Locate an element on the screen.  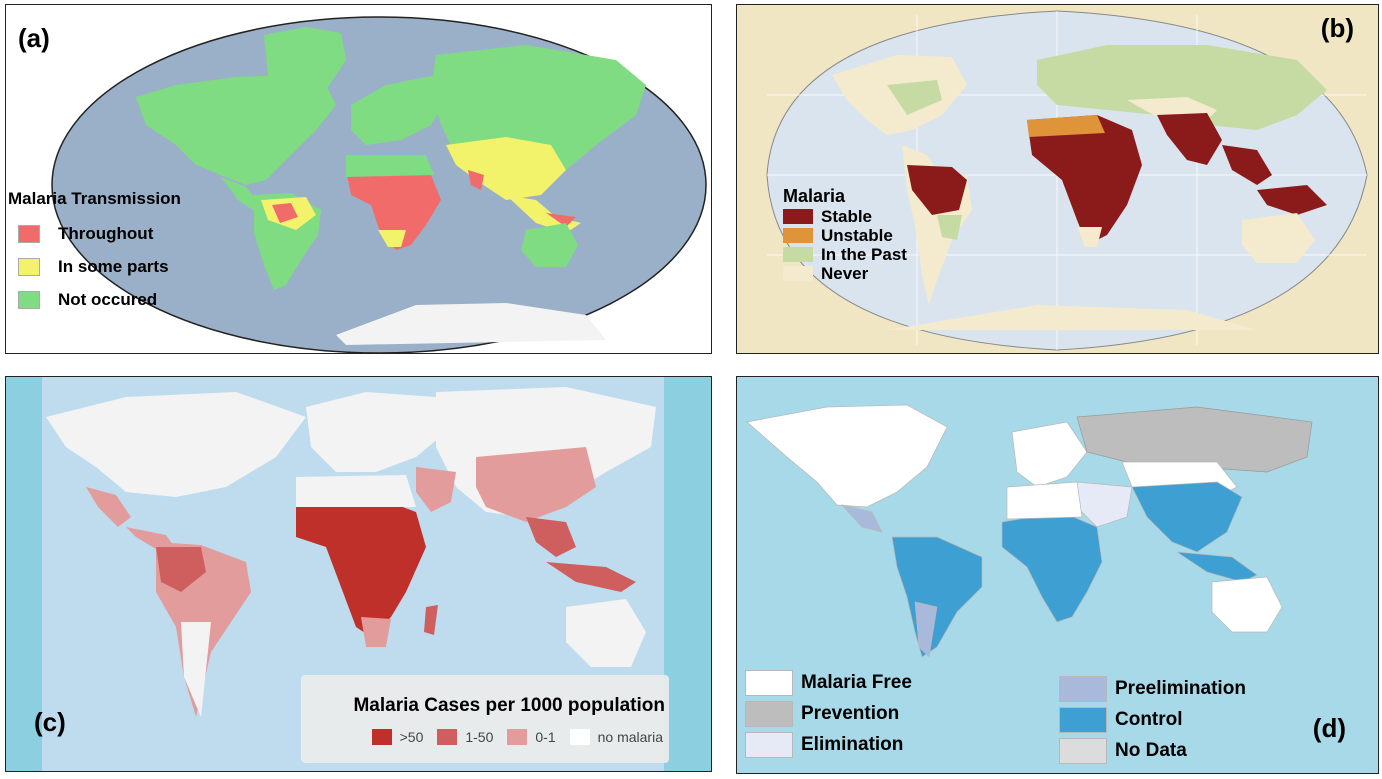
legend-label: No Data is located at coordinates (1151, 750).